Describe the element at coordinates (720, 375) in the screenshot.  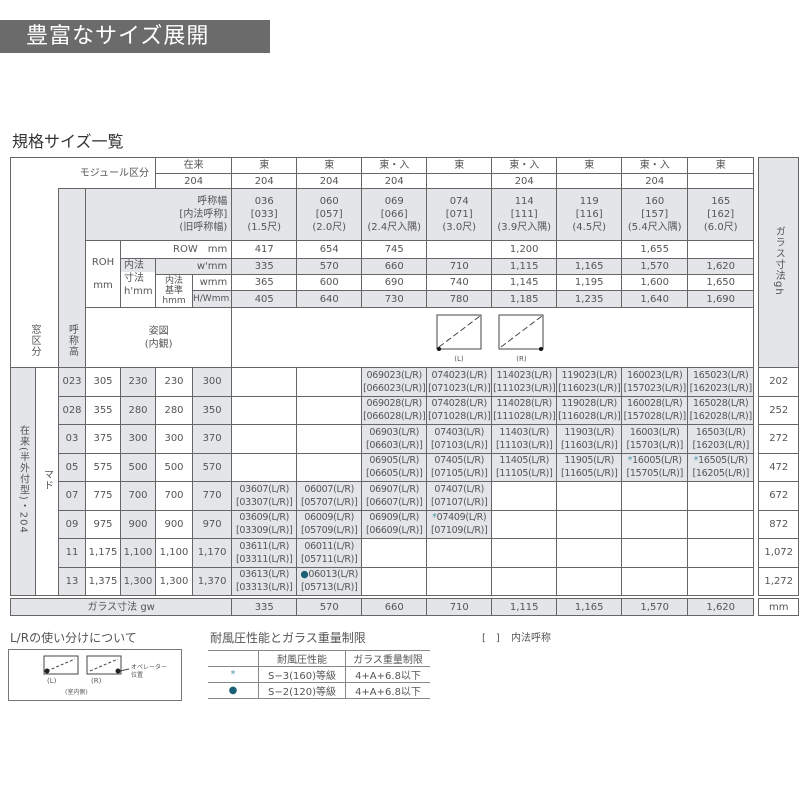
I see `product-code: 165023(L/R)` at that location.